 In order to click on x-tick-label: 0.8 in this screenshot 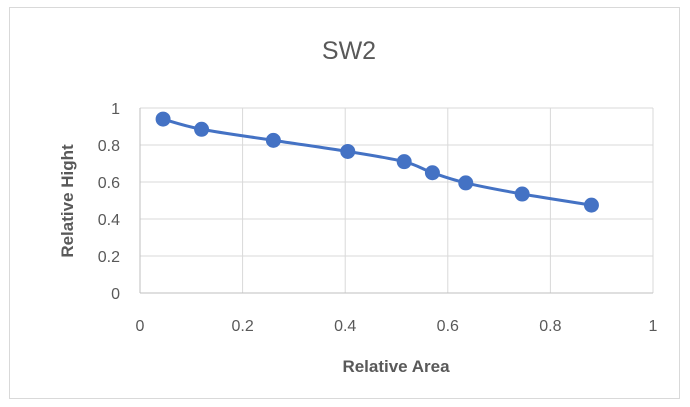, I will do `click(550, 326)`.